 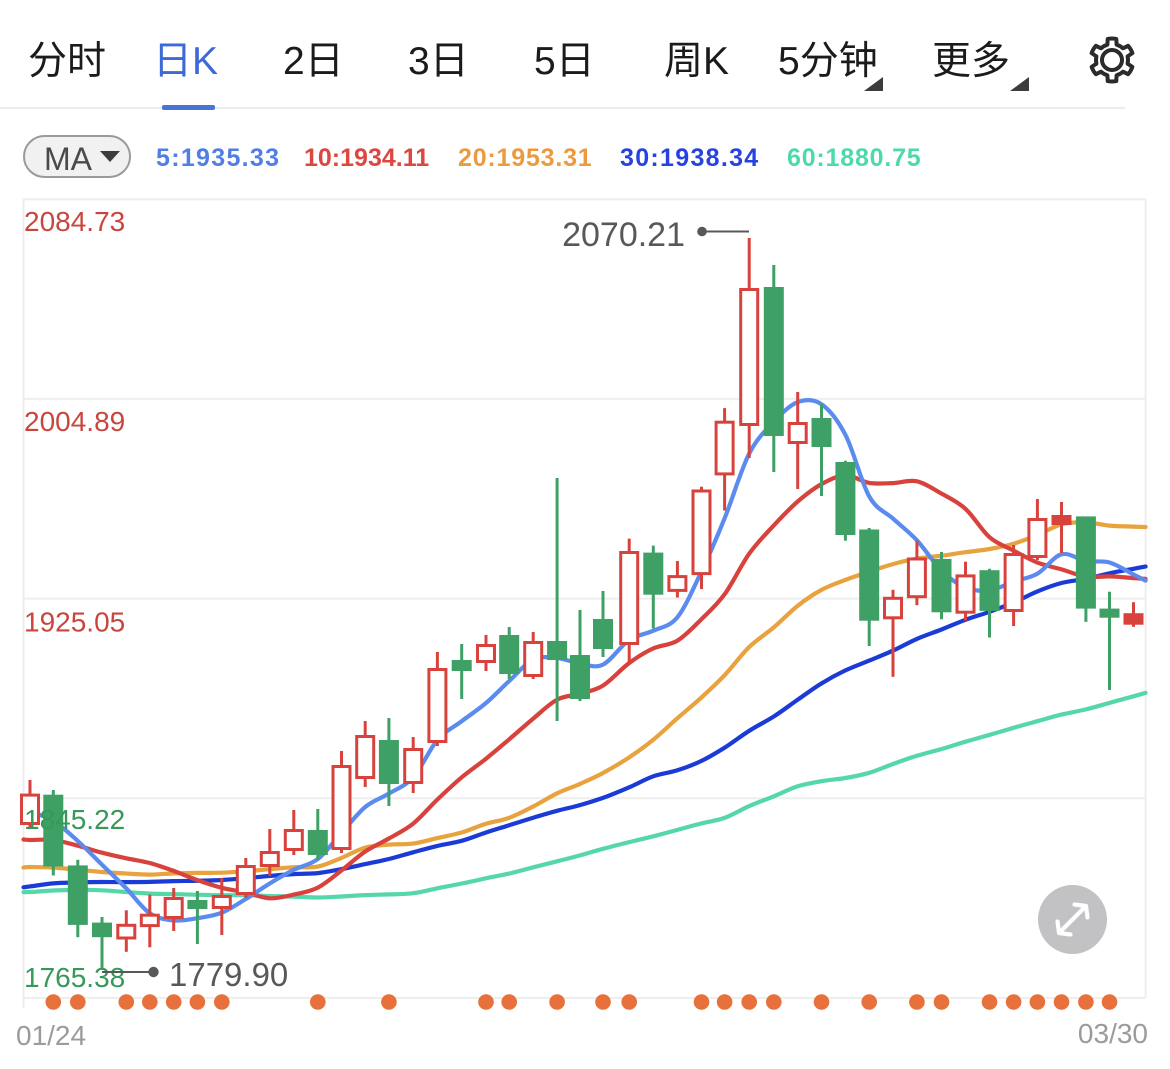 I want to click on svg-text: 2070.21, so click(x=623, y=235).